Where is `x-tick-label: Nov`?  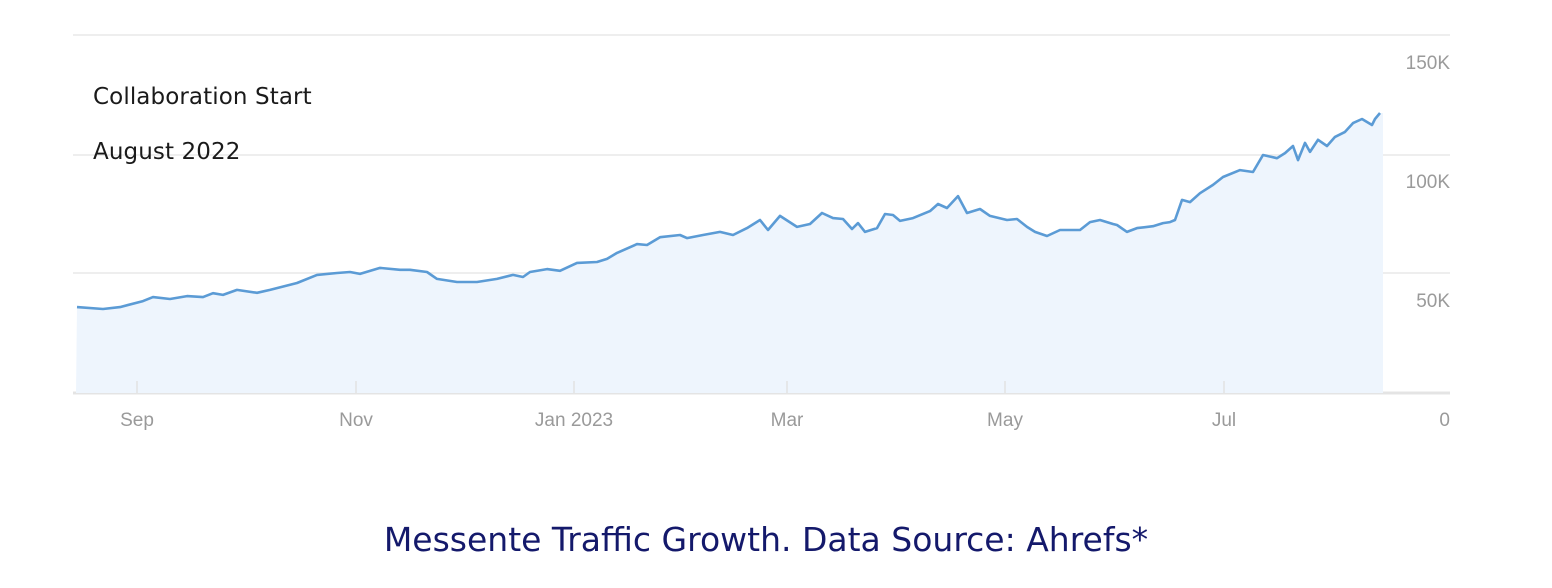
x-tick-label: Nov is located at coordinates (356, 420).